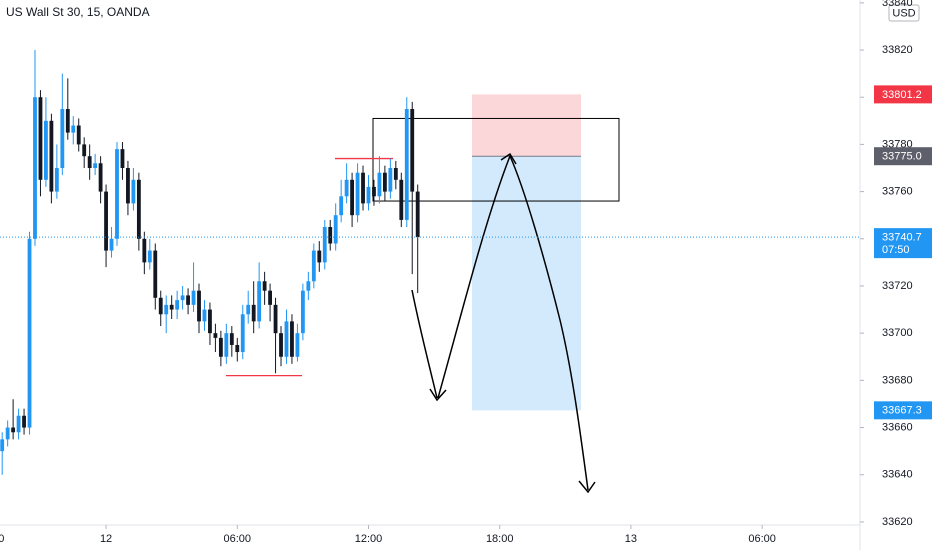 The height and width of the screenshot is (550, 932). What do you see at coordinates (78, 12) in the screenshot?
I see `chart-title: US Wall St 30, 15, OANDA` at bounding box center [78, 12].